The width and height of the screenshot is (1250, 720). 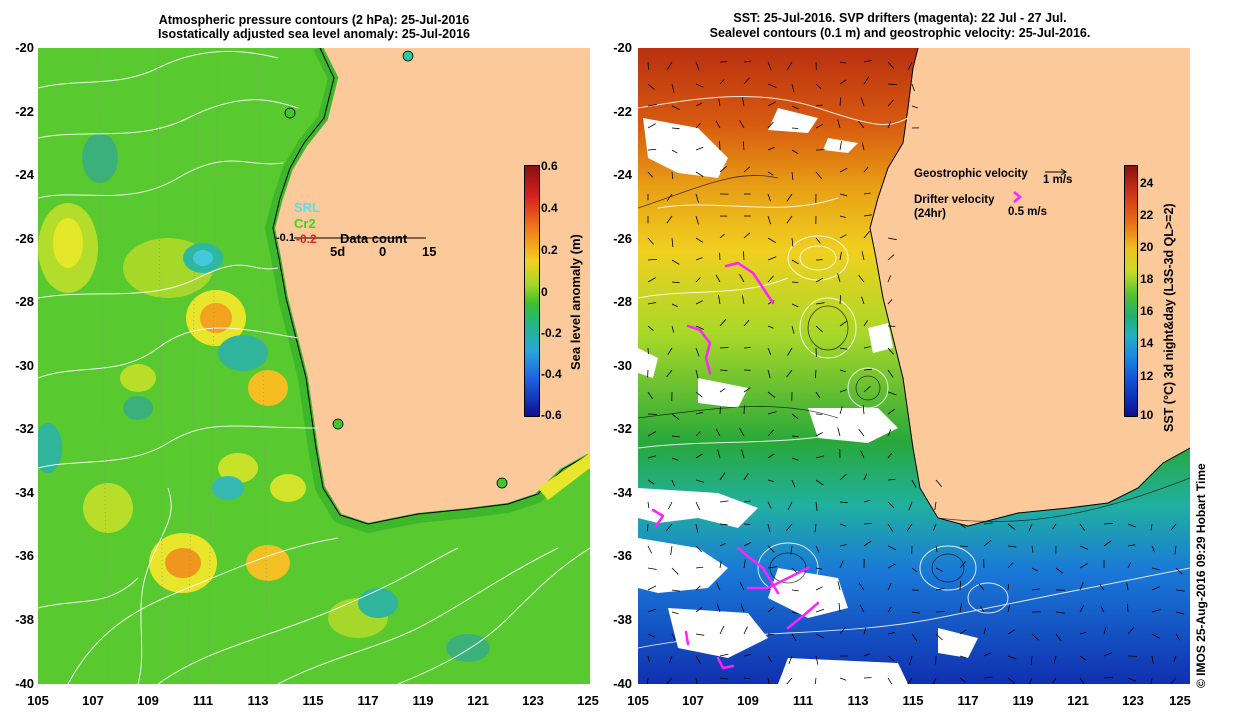 What do you see at coordinates (24, 492) in the screenshot?
I see `lat-label: -34` at bounding box center [24, 492].